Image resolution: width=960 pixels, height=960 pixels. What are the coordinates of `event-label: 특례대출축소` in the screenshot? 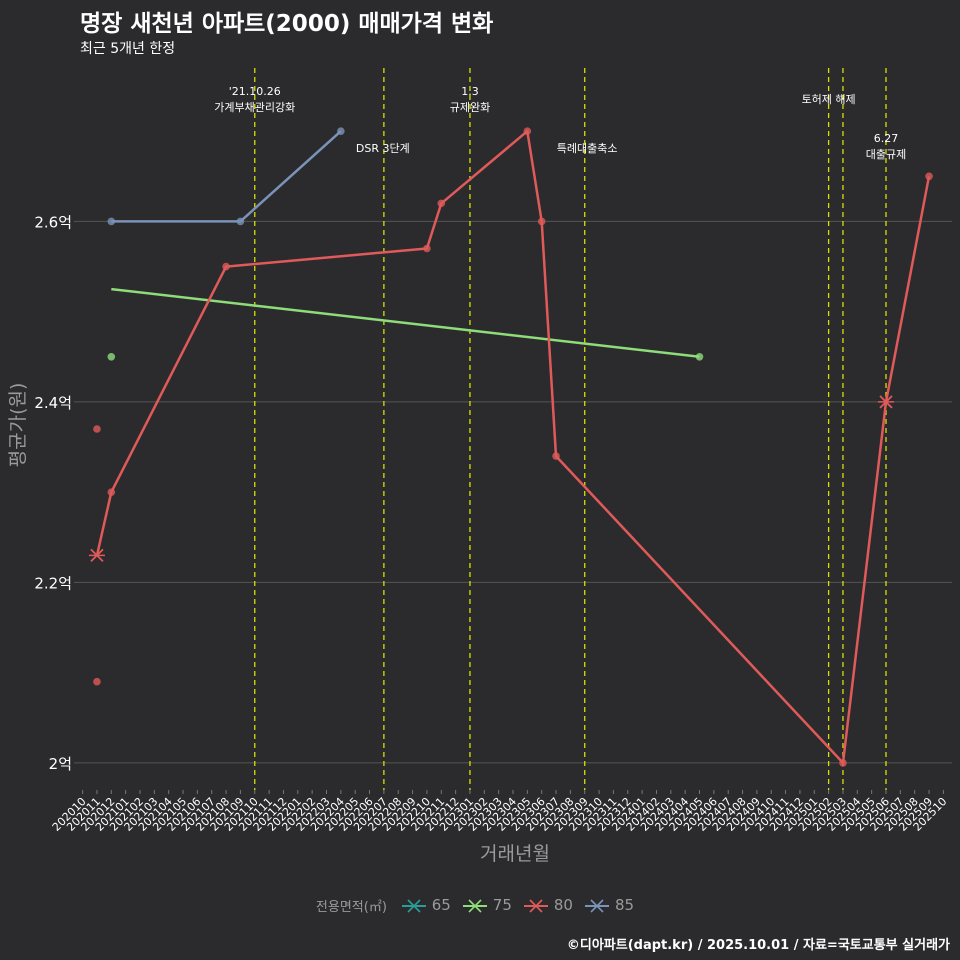 It's located at (587, 148).